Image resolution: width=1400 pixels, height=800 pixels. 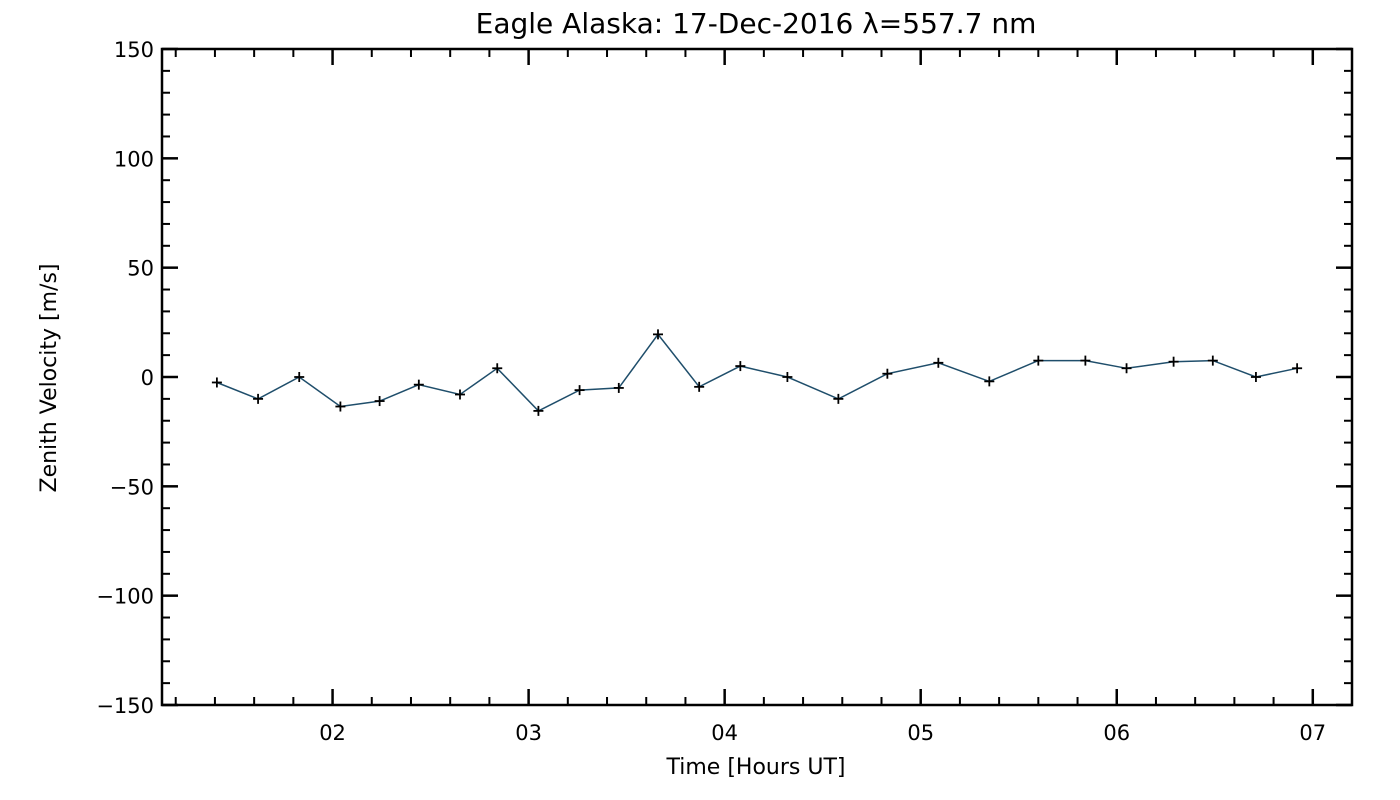 What do you see at coordinates (756, 23) in the screenshot?
I see `chart-title: Eagle Alaska: 17-Dec-2016 λ=557.7 nm` at bounding box center [756, 23].